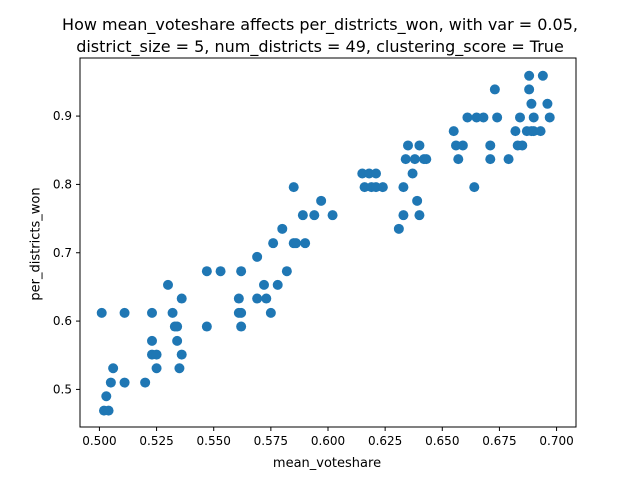 Image resolution: width=640 pixels, height=480 pixels. What do you see at coordinates (327, 463) in the screenshot?
I see `x-axis-label: mean_voteshare` at bounding box center [327, 463].